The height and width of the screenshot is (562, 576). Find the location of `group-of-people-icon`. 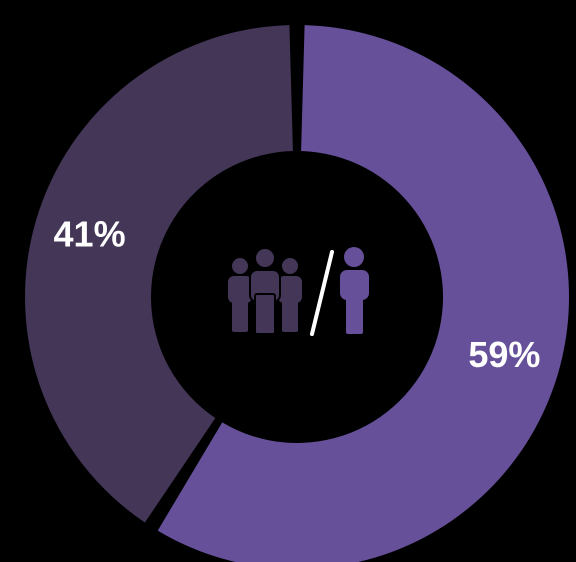

group-of-people-icon is located at coordinates (265, 291).